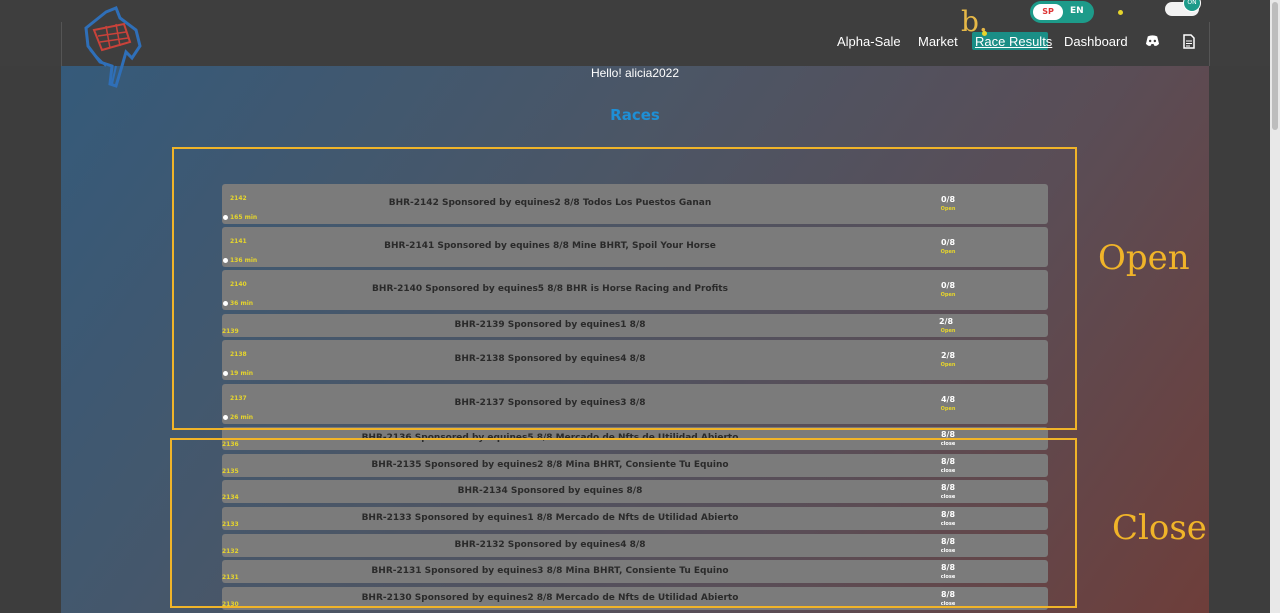  What do you see at coordinates (112, 48) in the screenshot?
I see `horse-logo-icon` at bounding box center [112, 48].